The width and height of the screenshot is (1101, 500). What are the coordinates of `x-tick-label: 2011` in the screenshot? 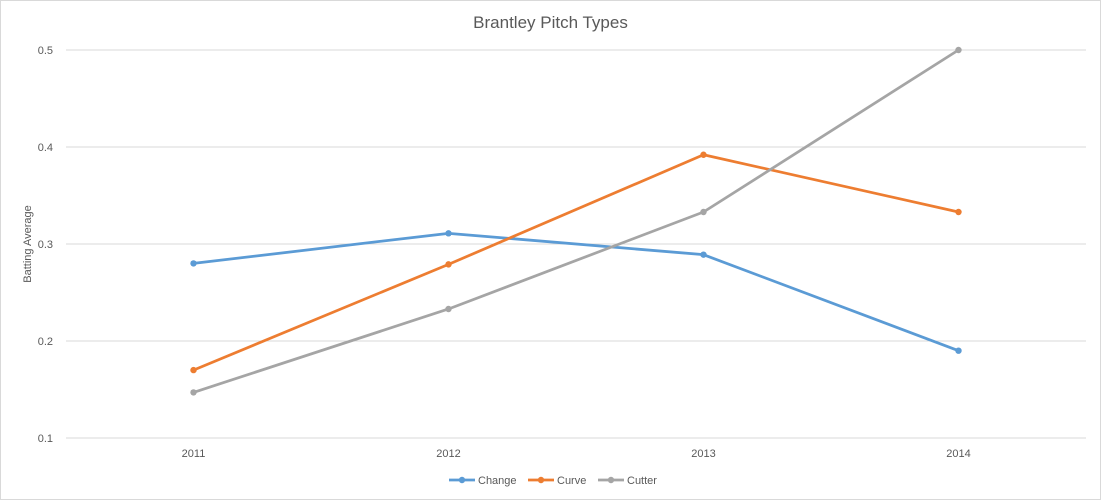 It's located at (194, 454).